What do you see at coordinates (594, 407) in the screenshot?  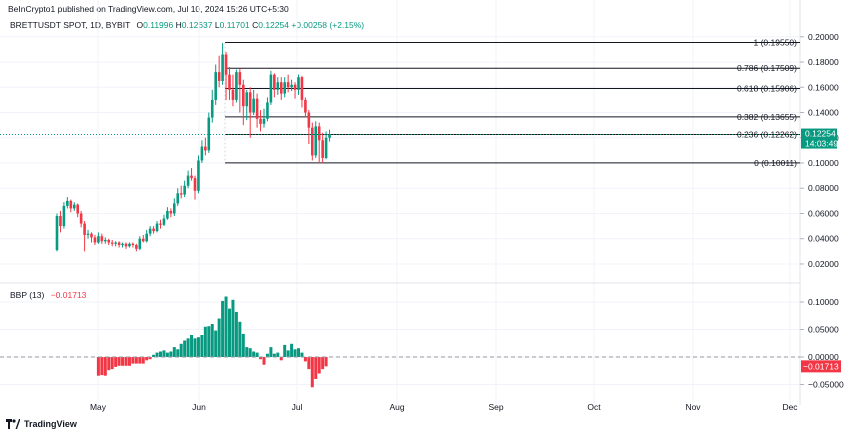 I see `time-tick-label: Oct` at bounding box center [594, 407].